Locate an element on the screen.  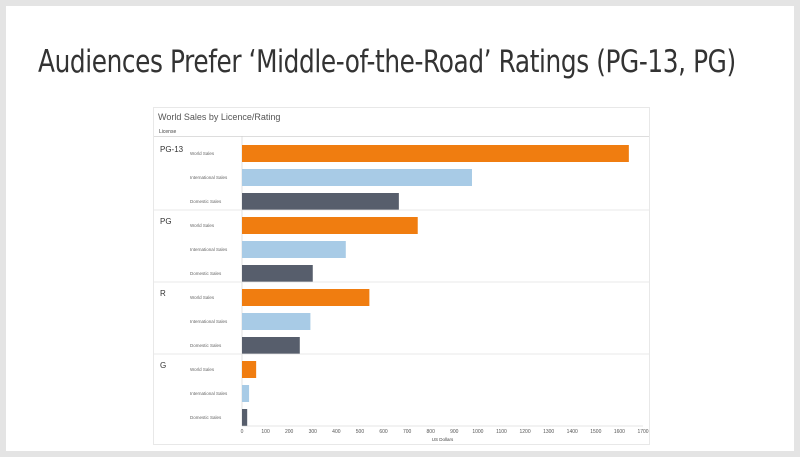
x-tick-label: 300 is located at coordinates (313, 432).